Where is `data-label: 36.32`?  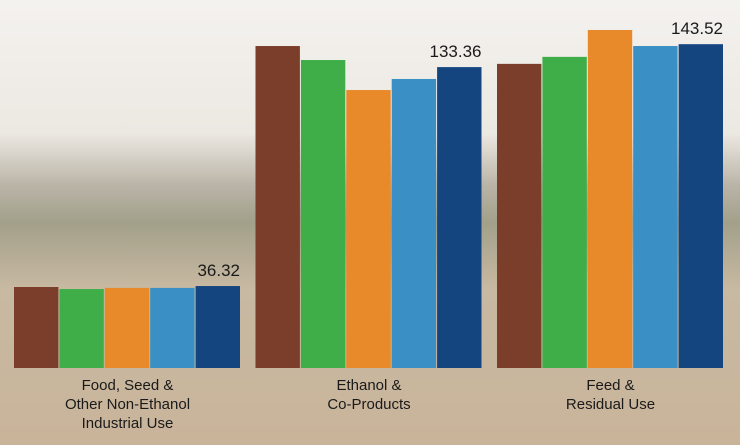 data-label: 36.32 is located at coordinates (218, 270).